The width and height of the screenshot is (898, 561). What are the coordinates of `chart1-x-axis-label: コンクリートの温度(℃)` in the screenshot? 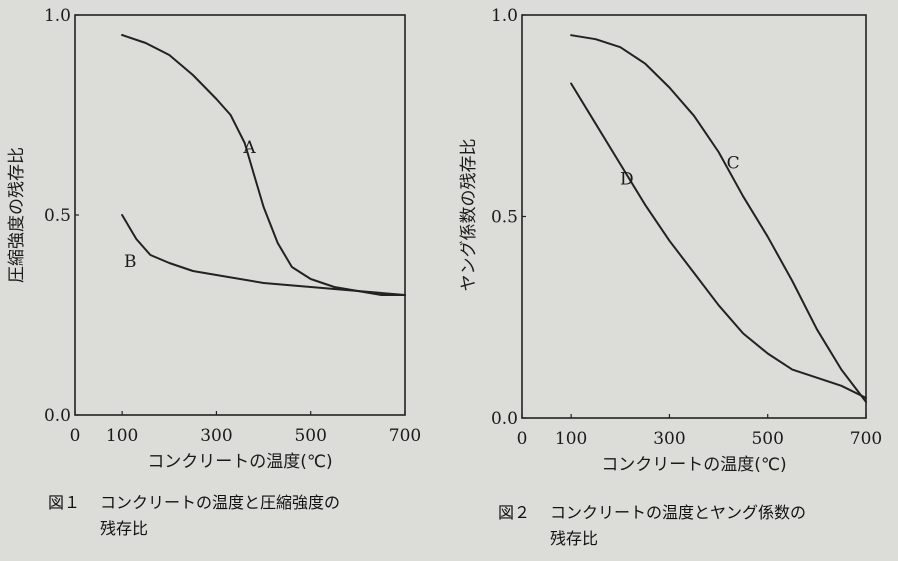 It's located at (239, 462).